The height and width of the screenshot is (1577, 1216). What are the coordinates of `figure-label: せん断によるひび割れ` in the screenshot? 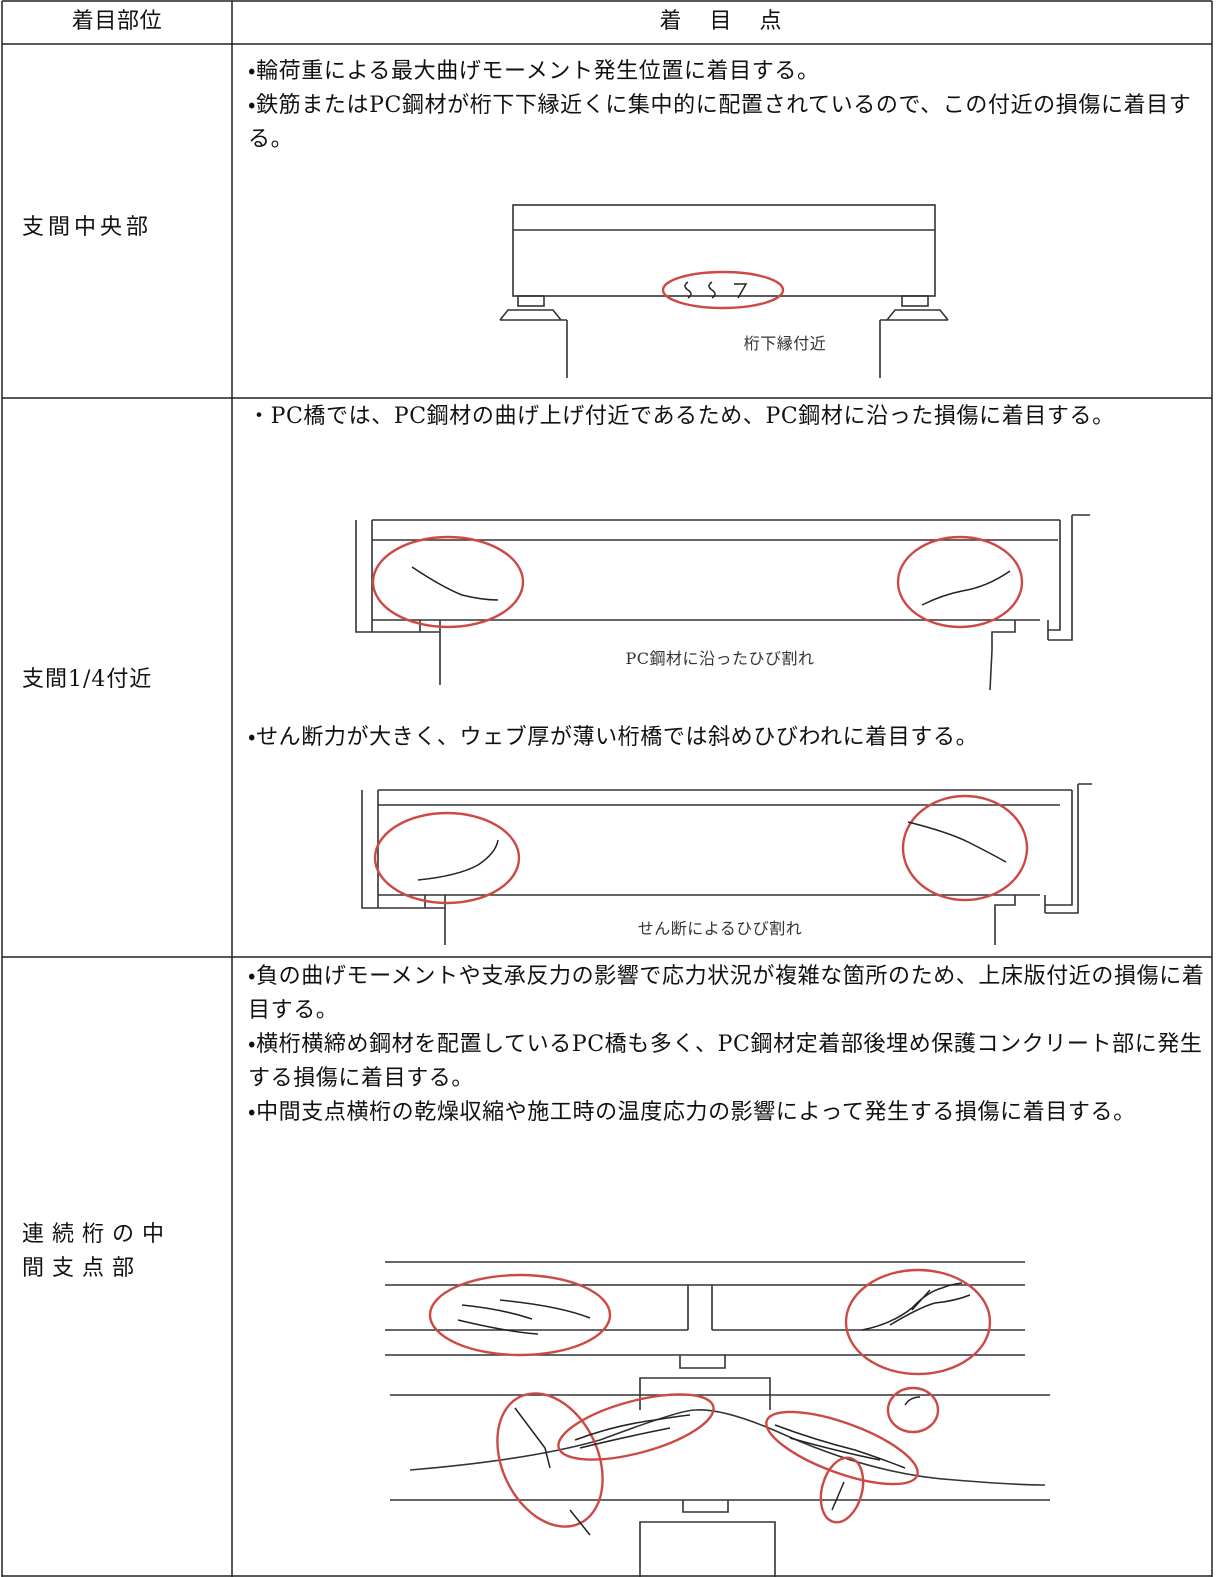 It's located at (720, 928).